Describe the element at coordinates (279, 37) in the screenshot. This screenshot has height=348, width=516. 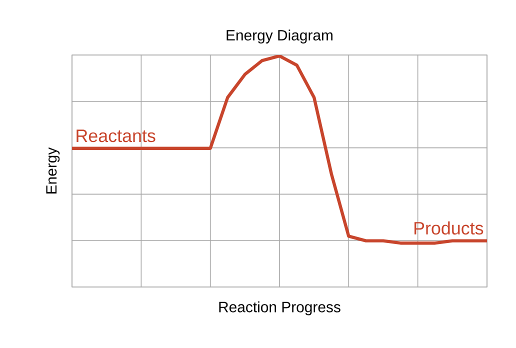
I see `chart-title: Energy Diagram` at that location.